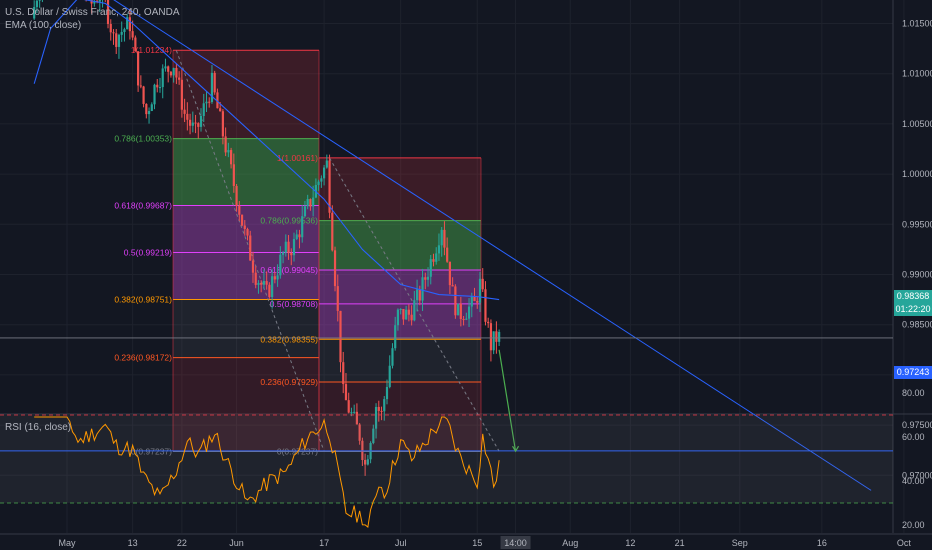 The width and height of the screenshot is (932, 550). I want to click on time-tick-label: 16, so click(822, 543).